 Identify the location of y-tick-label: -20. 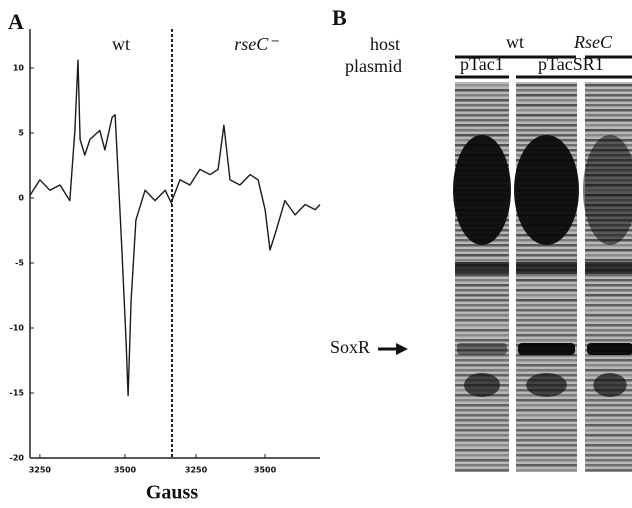
(17, 458).